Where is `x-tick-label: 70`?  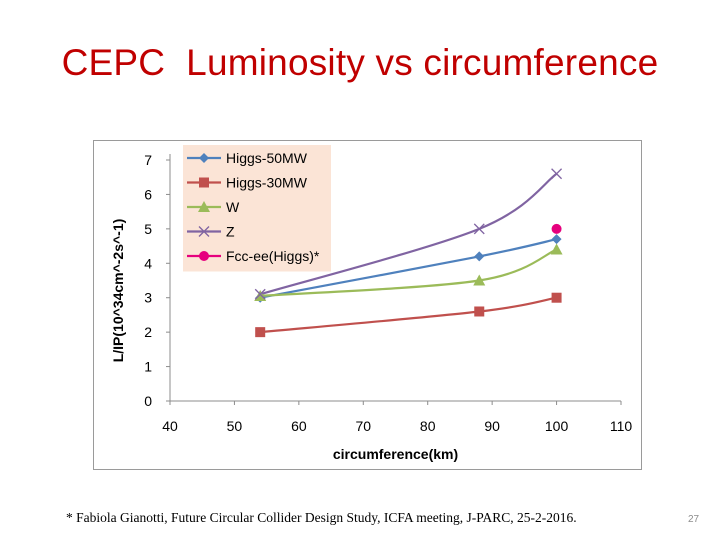
x-tick-label: 70 is located at coordinates (363, 426).